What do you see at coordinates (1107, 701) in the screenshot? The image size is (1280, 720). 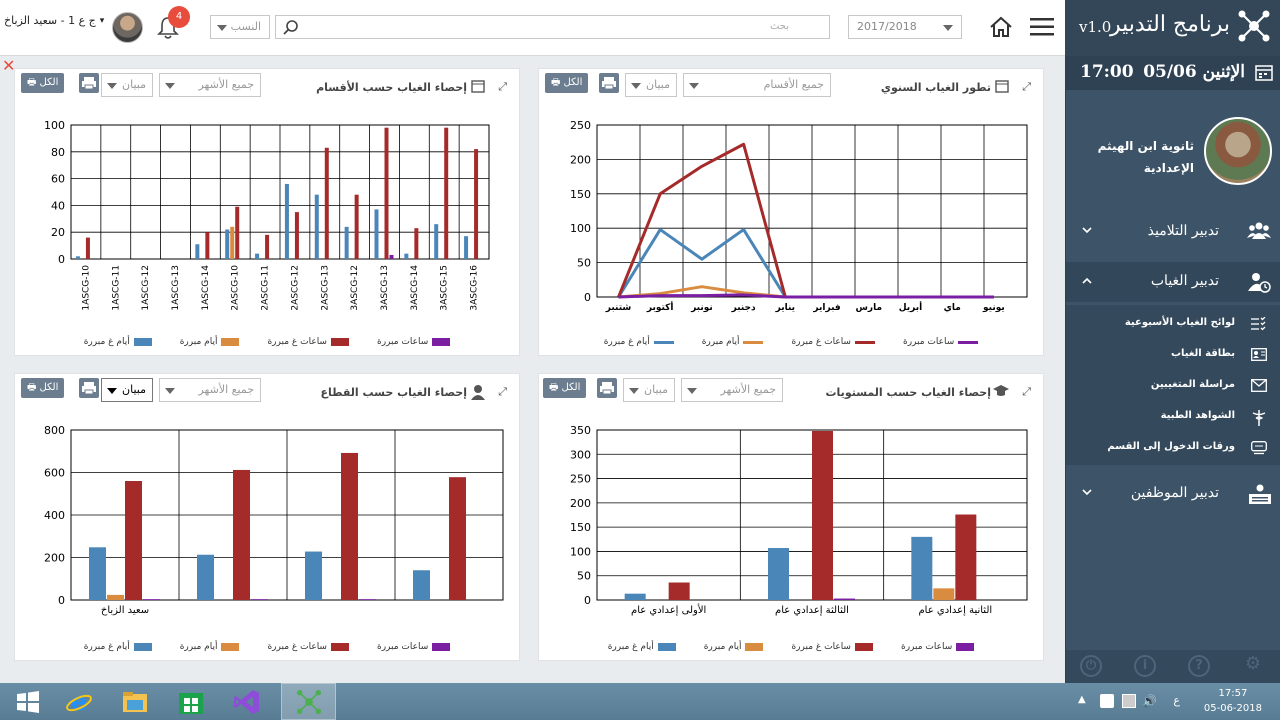 I see `flag-icon` at bounding box center [1107, 701].